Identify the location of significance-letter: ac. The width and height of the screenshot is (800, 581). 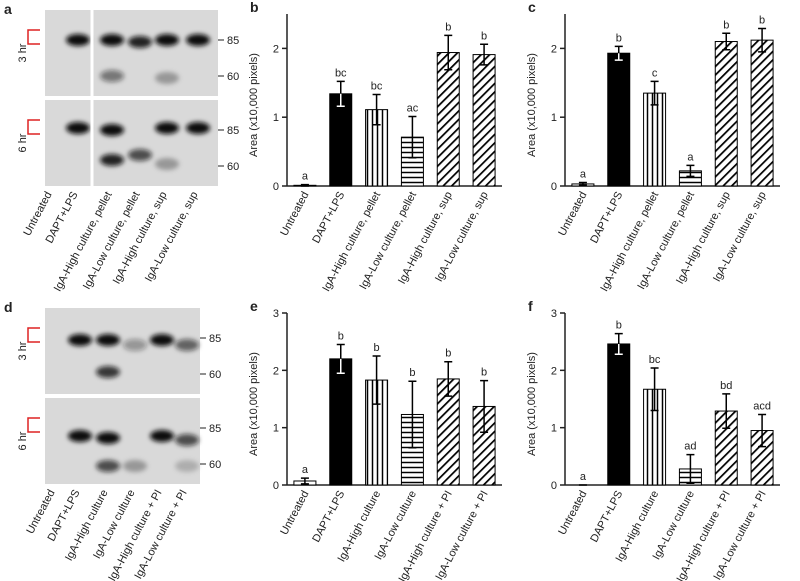
(413, 109).